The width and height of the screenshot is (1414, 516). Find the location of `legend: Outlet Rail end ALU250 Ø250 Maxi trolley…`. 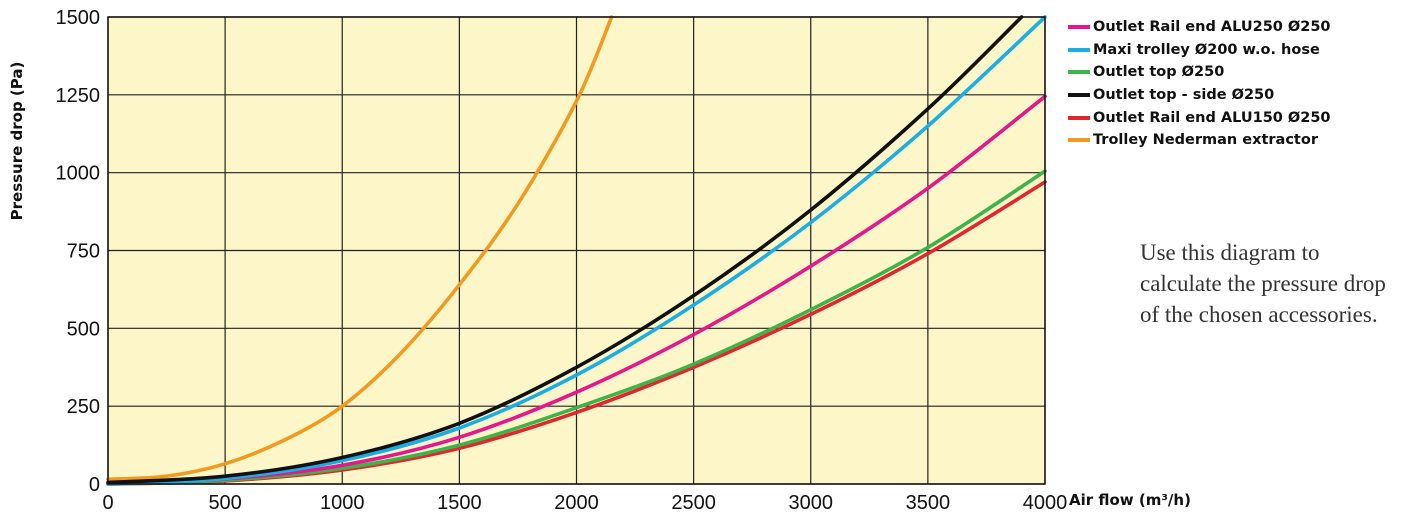

legend: Outlet Rail end ALU250 Ø250 Maxi trolley… is located at coordinates (1199, 84).